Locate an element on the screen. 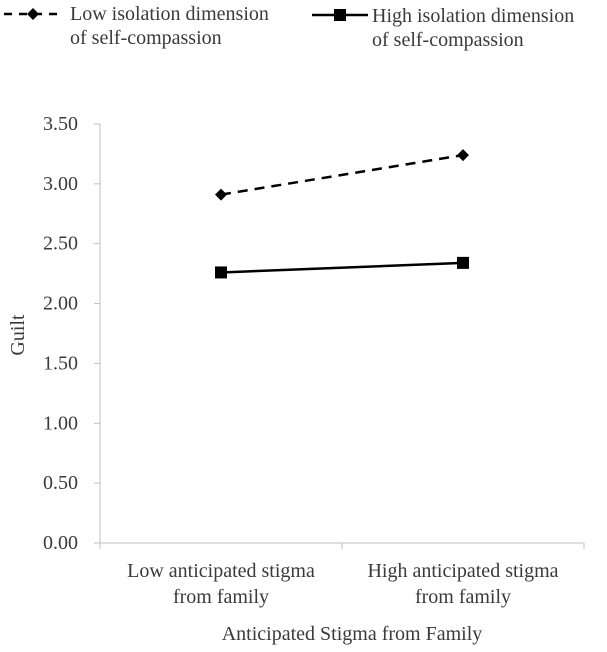  legend-key-marker-low-isolation is located at coordinates (33, 14).